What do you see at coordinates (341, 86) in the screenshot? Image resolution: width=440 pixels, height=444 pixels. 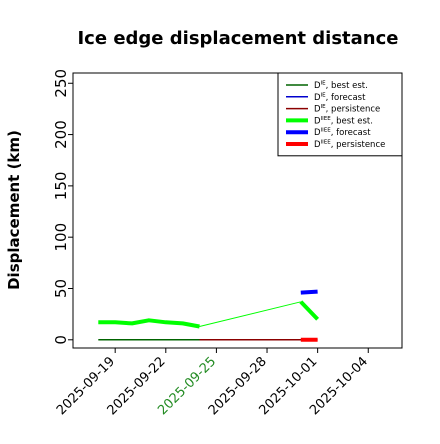 I see `legend-label: DIE, best est.` at bounding box center [341, 86].